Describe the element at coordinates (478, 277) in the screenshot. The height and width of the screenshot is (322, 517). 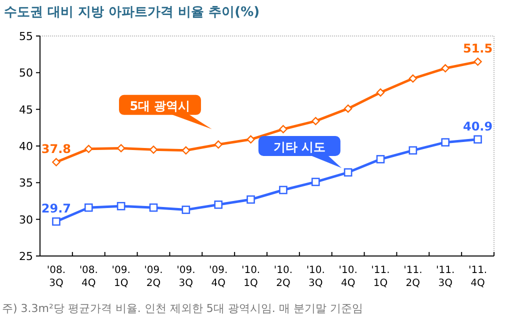
I see `x-tick-label: '11. 4Q` at that location.